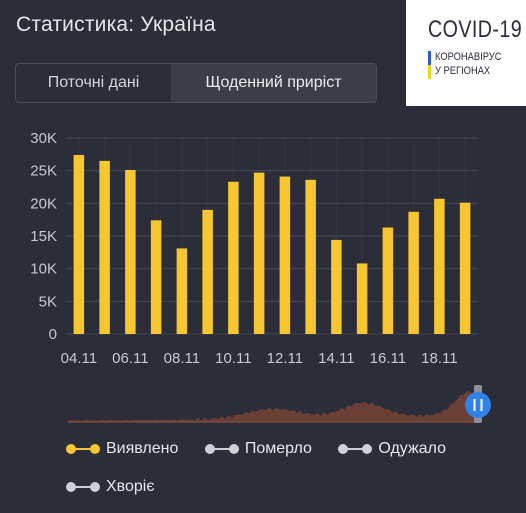  Describe the element at coordinates (182, 291) in the screenshot. I see `bar-08.11` at that location.